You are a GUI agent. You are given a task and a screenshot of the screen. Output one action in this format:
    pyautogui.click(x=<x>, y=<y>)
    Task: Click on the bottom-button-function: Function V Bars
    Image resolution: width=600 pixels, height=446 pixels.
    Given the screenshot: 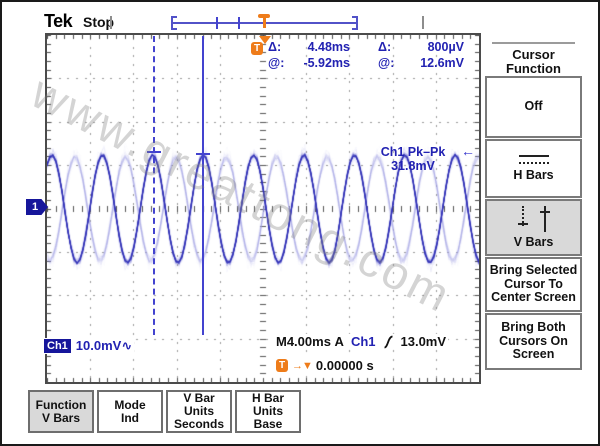 What is the action you would take?
    pyautogui.click(x=61, y=411)
    